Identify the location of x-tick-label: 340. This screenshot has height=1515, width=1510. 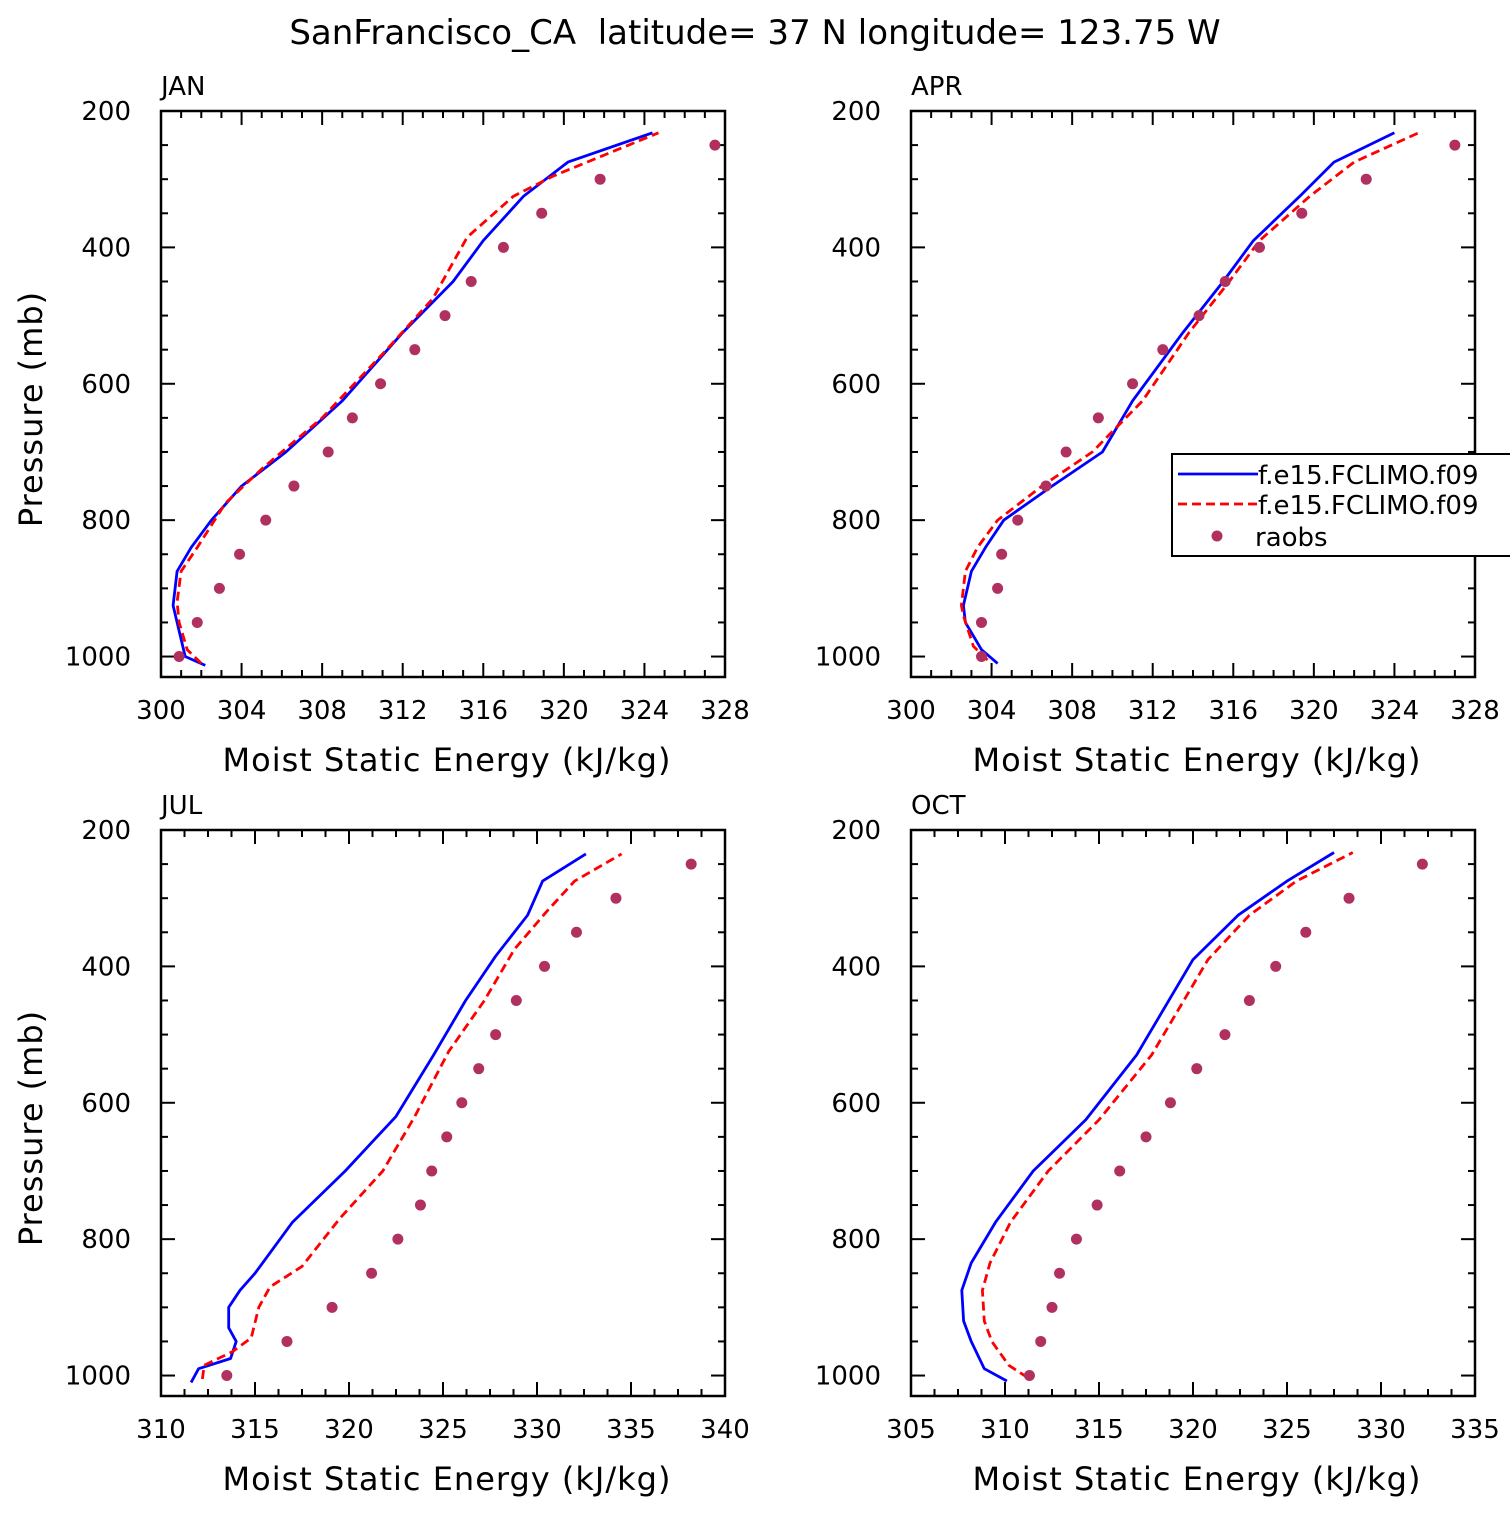
(725, 1430).